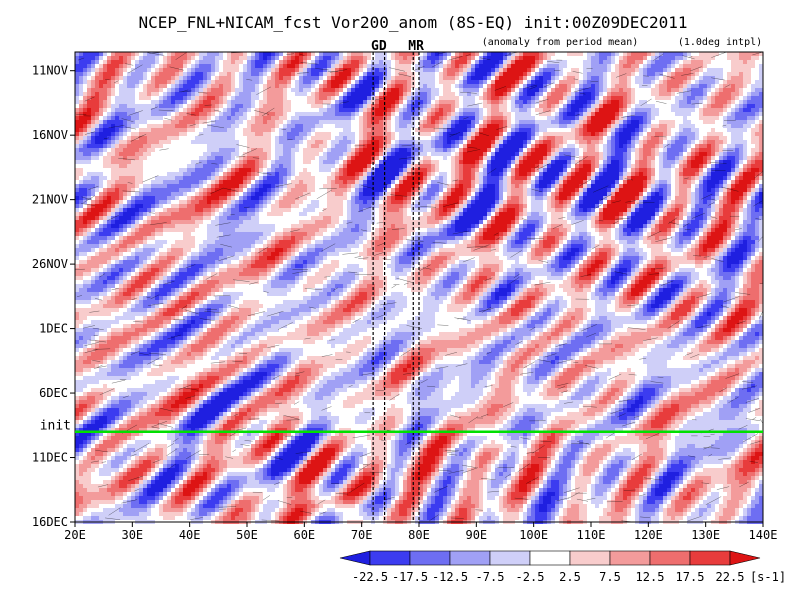 The height and width of the screenshot is (600, 800). Describe the element at coordinates (450, 577) in the screenshot. I see `colorbar-tick-label: -12.5` at that location.